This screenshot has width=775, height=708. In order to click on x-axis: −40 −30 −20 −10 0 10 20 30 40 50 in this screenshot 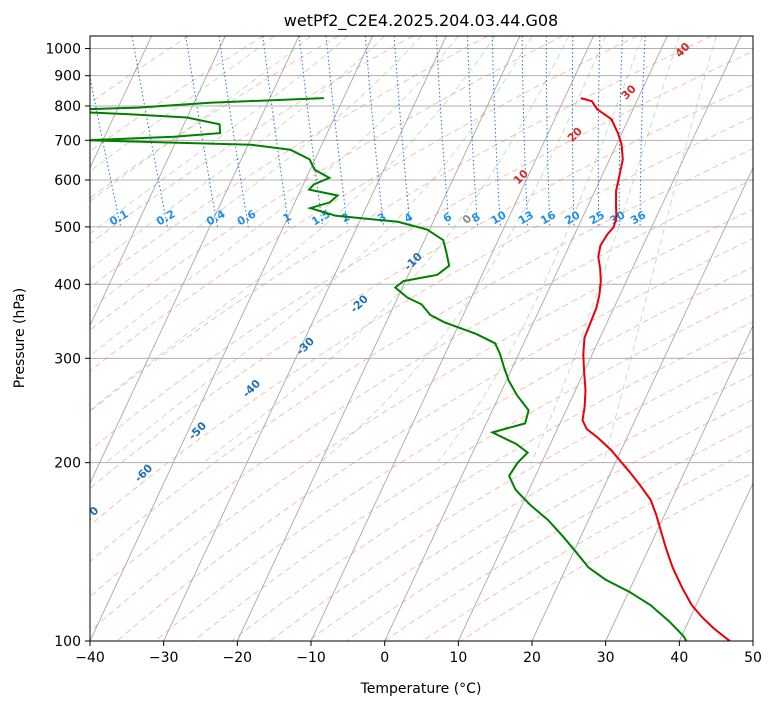, I will do `click(418, 653)`.